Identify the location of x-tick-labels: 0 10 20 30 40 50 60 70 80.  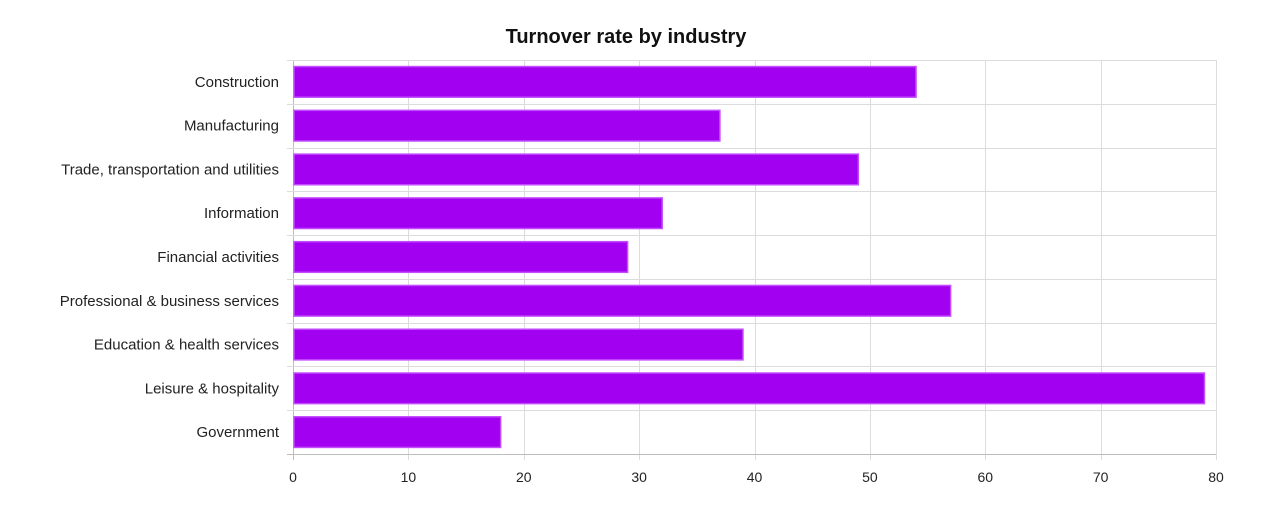
(756, 477).